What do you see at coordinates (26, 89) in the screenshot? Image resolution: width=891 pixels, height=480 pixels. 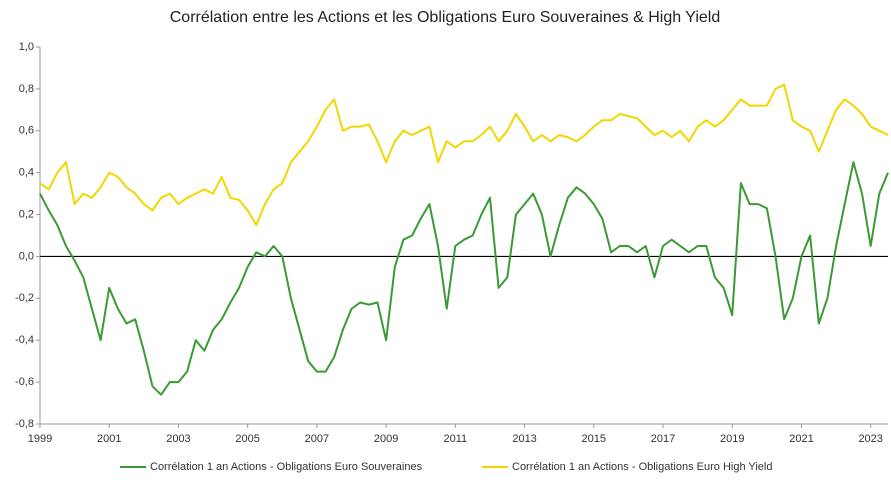 I see `y-tick-label: 0,8` at bounding box center [26, 89].